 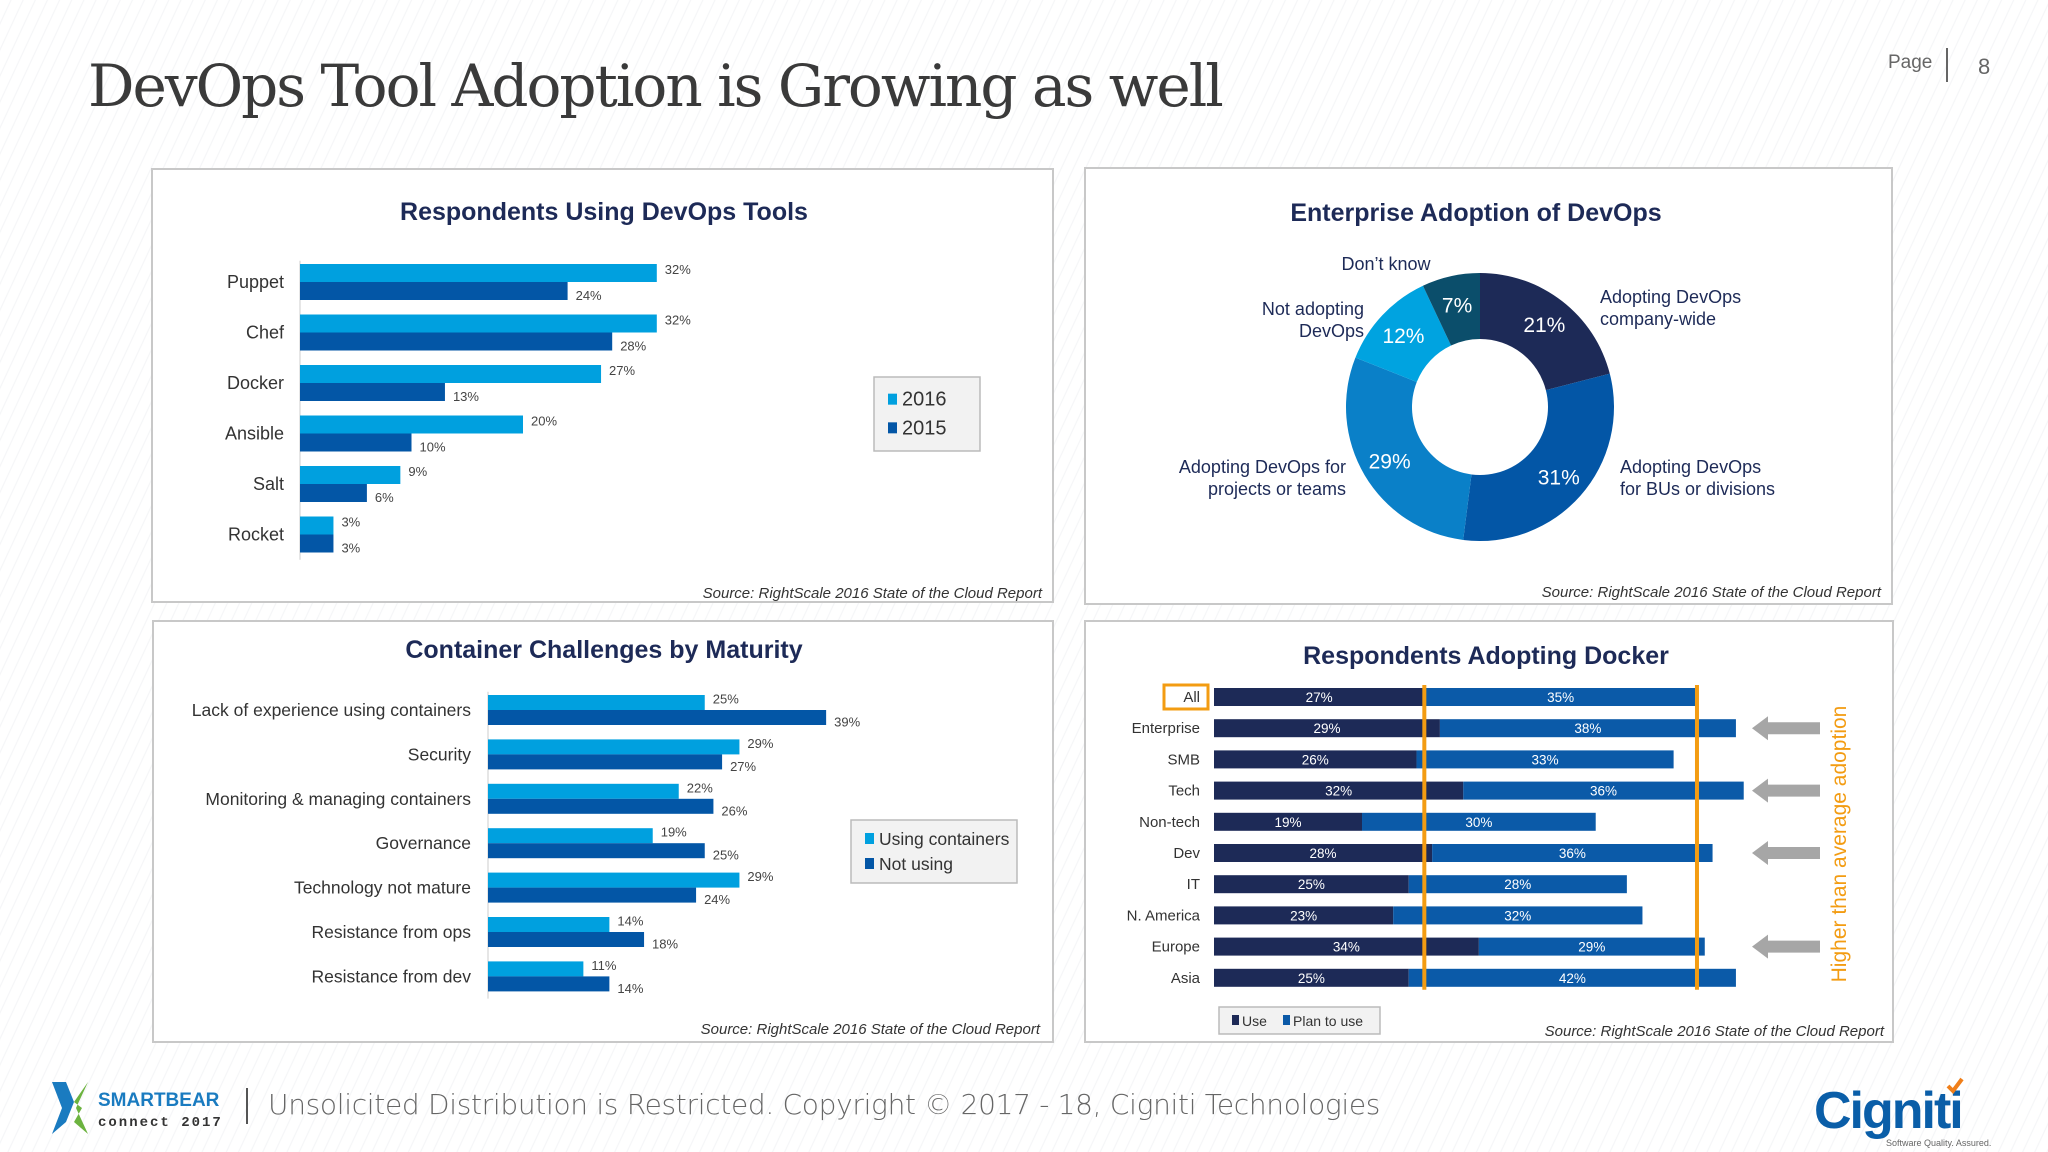 What do you see at coordinates (604, 212) in the screenshot?
I see `chart-title: Respondents Using DevOps Tools` at bounding box center [604, 212].